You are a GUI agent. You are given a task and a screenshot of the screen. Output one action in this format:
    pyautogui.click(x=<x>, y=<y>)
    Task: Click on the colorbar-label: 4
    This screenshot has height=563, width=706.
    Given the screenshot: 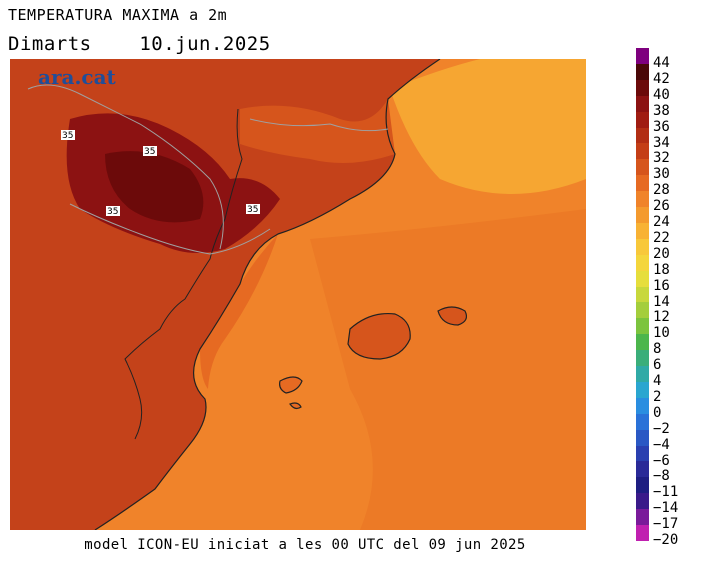 What is the action you would take?
    pyautogui.click(x=657, y=381)
    